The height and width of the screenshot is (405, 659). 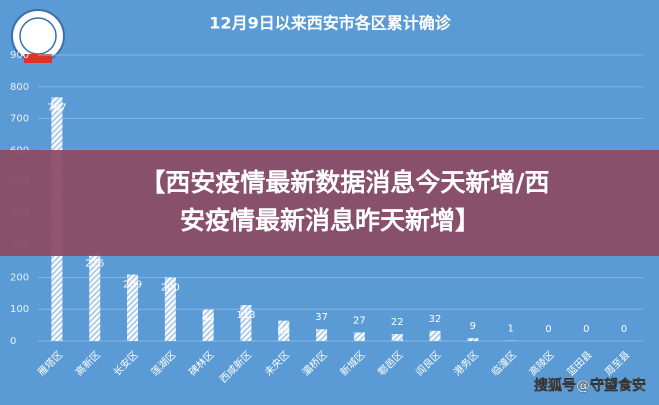 I want to click on value-label: 37, so click(x=321, y=317).